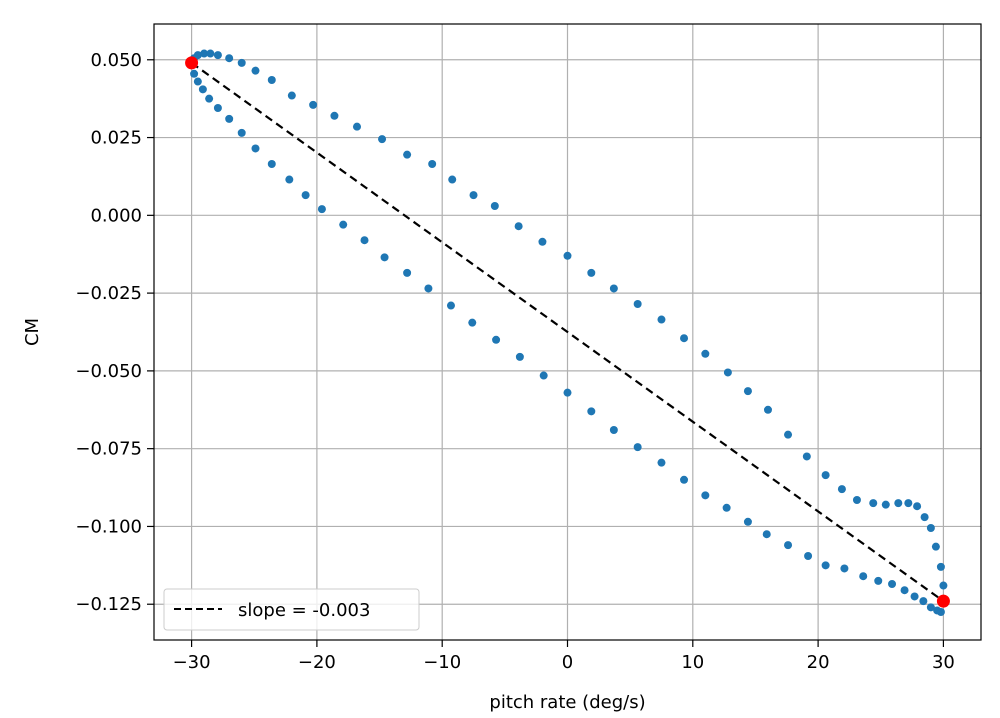 The height and width of the screenshot is (718, 1000). Describe the element at coordinates (116, 215) in the screenshot. I see `y-tick-label: 0.000` at that location.